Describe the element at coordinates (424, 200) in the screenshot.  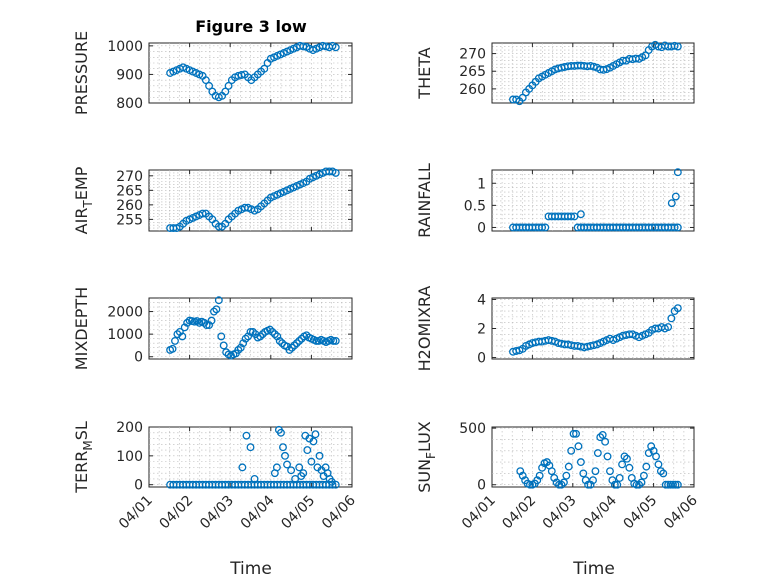
I see `y-axis-label: RAINFALL` at that location.